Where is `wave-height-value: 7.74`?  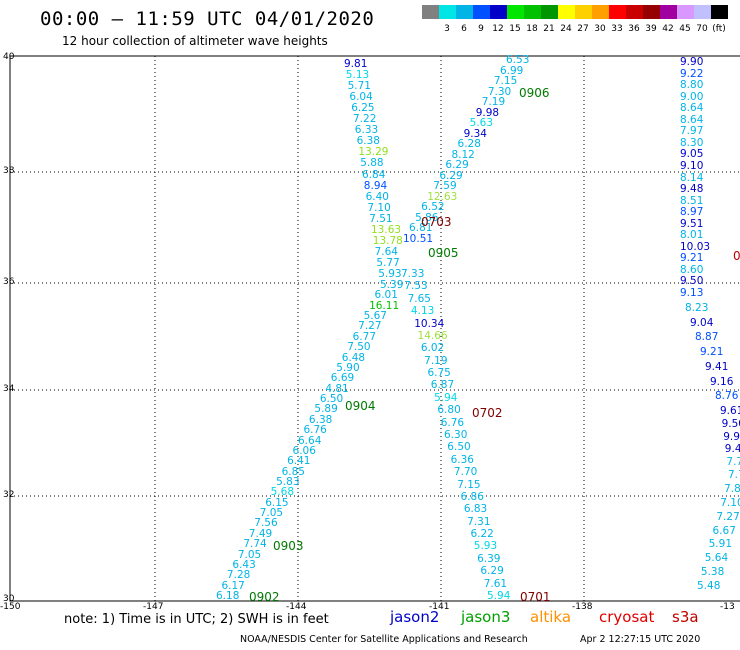 wave-height-value: 7.74 is located at coordinates (255, 544).